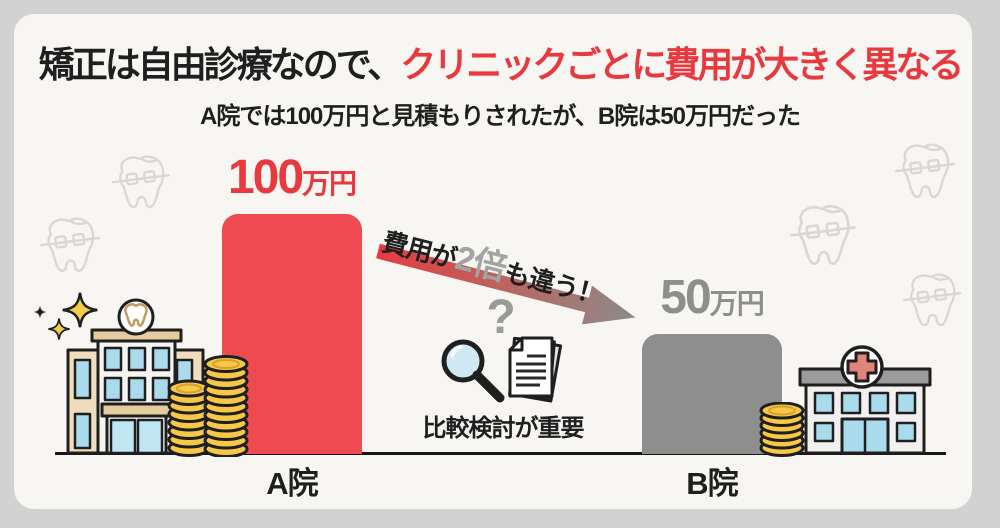  Describe the element at coordinates (265, 177) in the screenshot. I see `value-number: 100` at that location.